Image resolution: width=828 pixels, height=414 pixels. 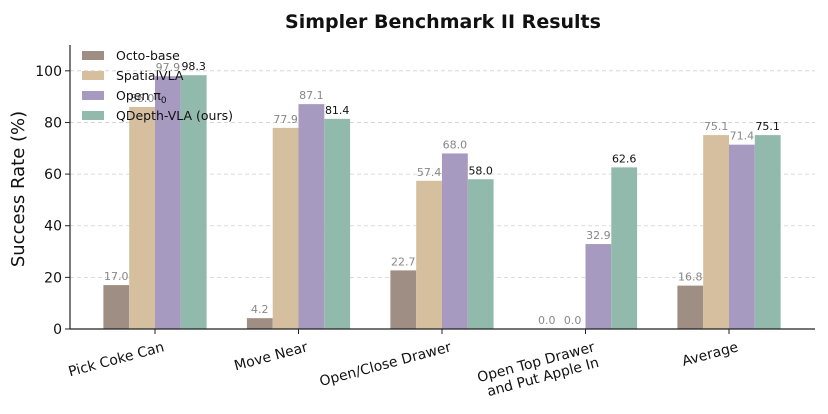 I want to click on legend-entry: Open π0, so click(x=141, y=97).